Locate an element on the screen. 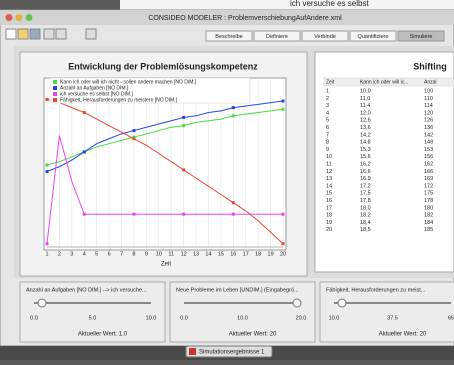  bottom-button is located at coordinates (229, 351).